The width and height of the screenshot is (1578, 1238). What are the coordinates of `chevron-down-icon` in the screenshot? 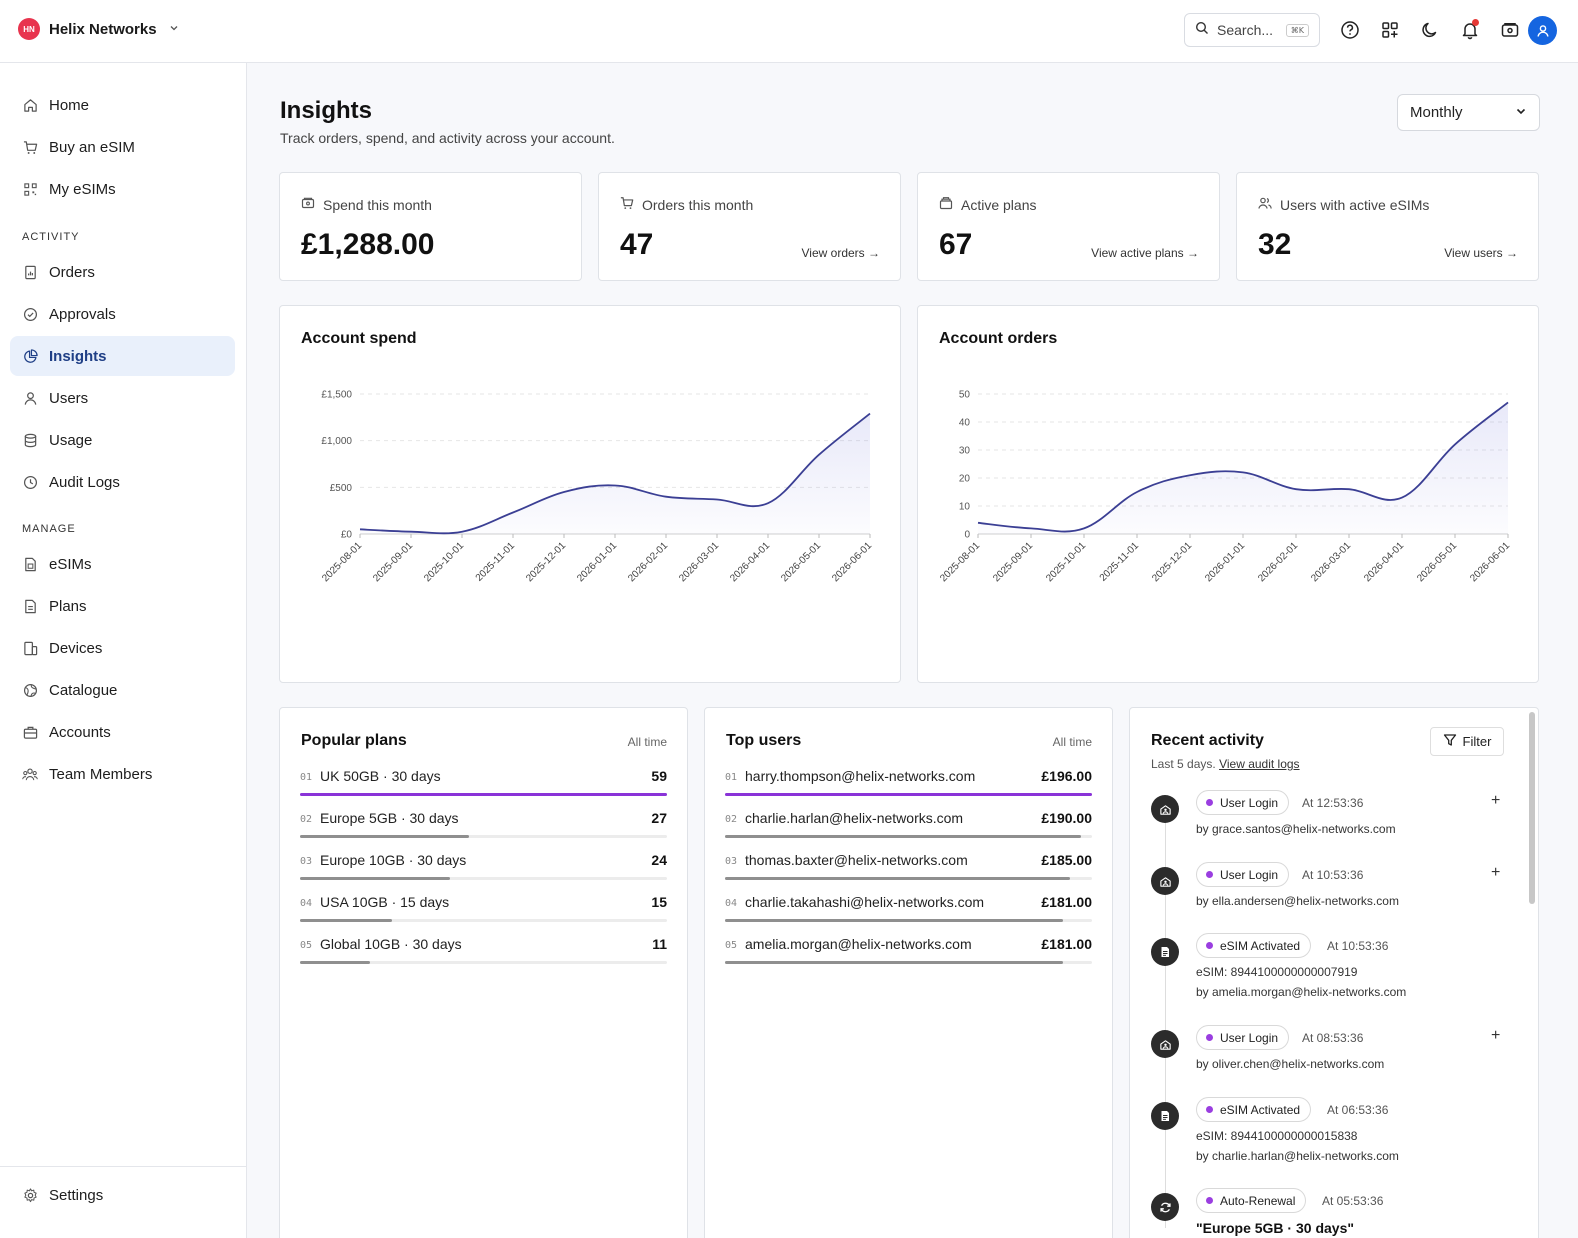 It's located at (174, 29).